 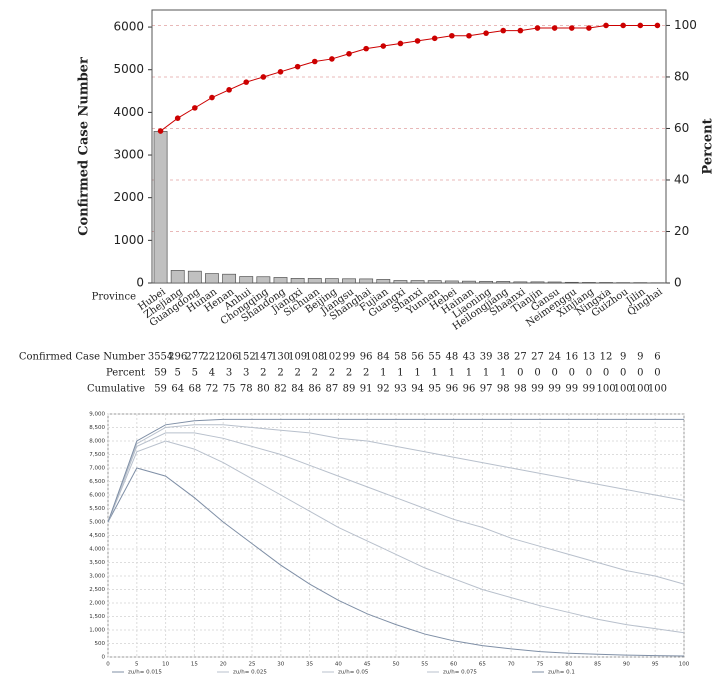 I want to click on table-cell: 91, so click(x=366, y=389).